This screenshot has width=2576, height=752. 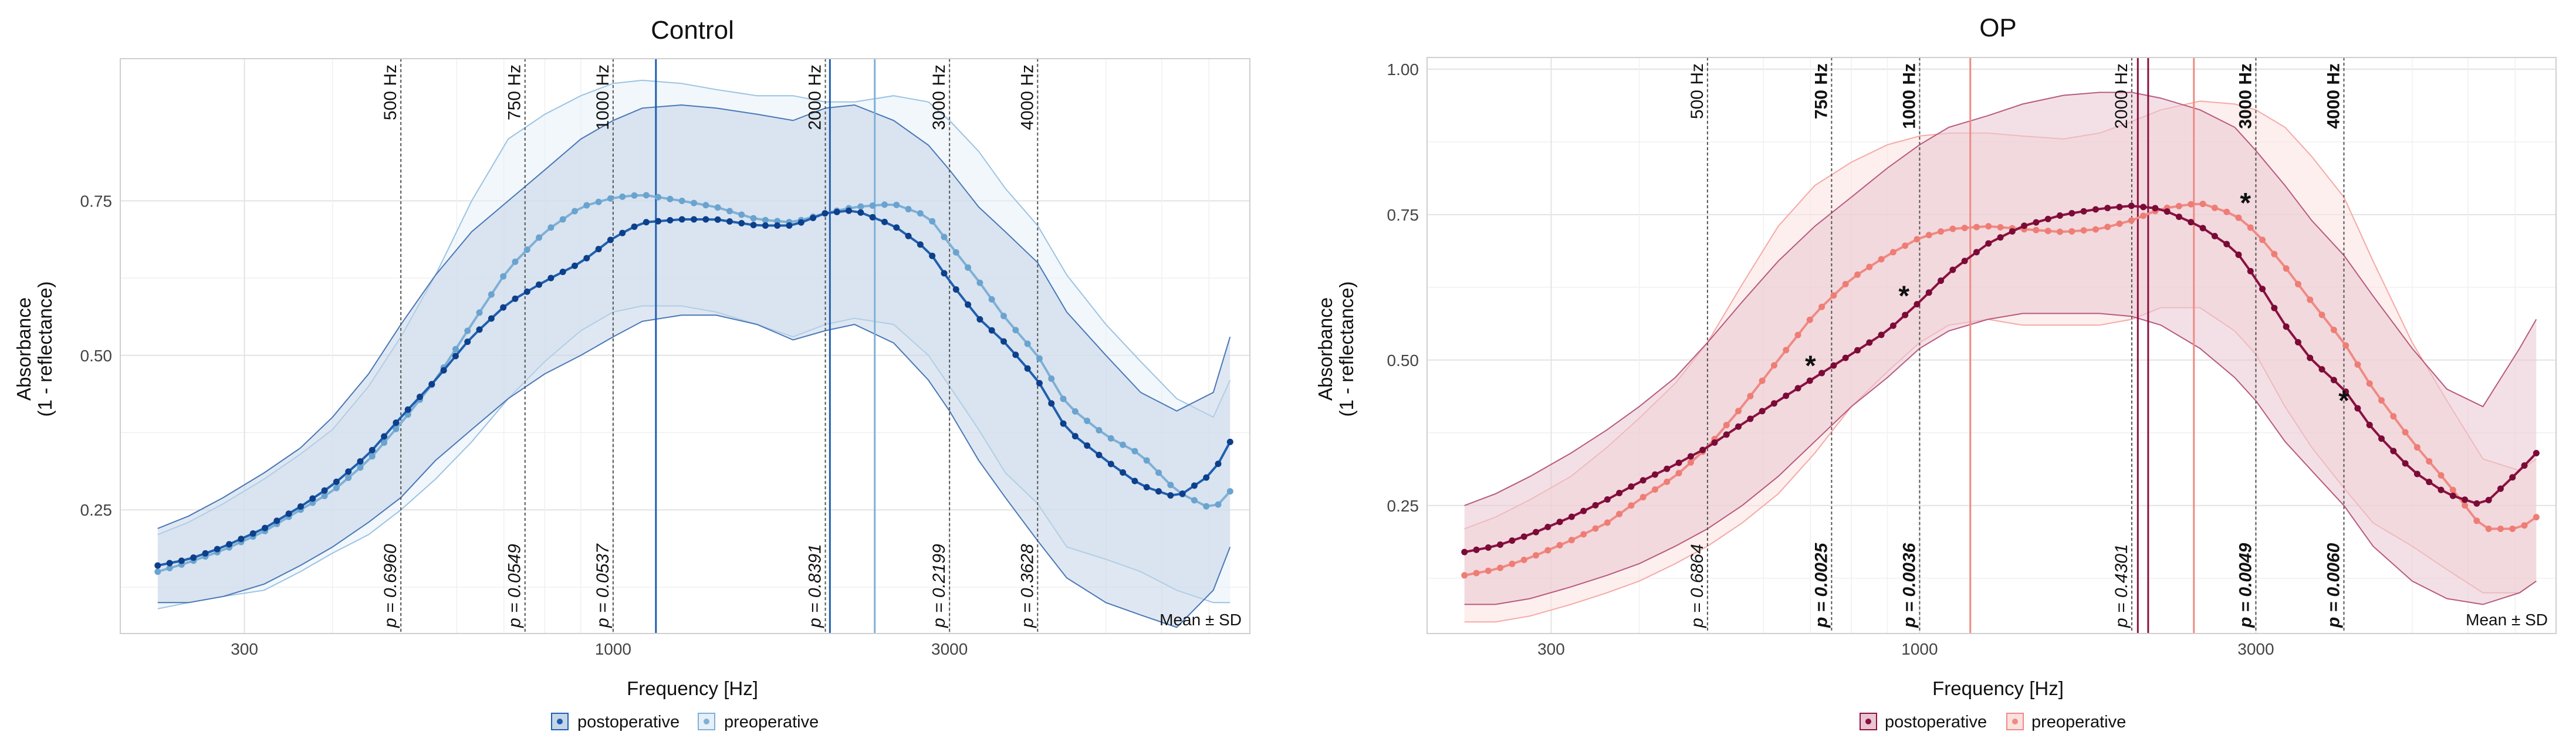 What do you see at coordinates (939, 586) in the screenshot?
I see `p-value-label: p = 0.2199` at bounding box center [939, 586].